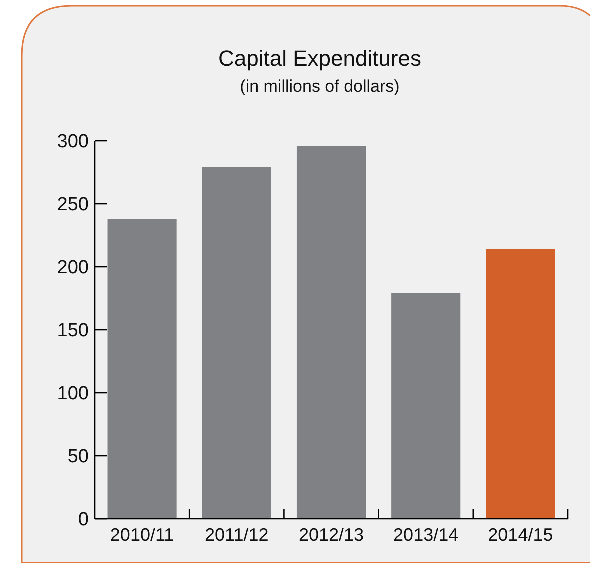  Describe the element at coordinates (73, 268) in the screenshot. I see `y-tick-label: 200` at that location.